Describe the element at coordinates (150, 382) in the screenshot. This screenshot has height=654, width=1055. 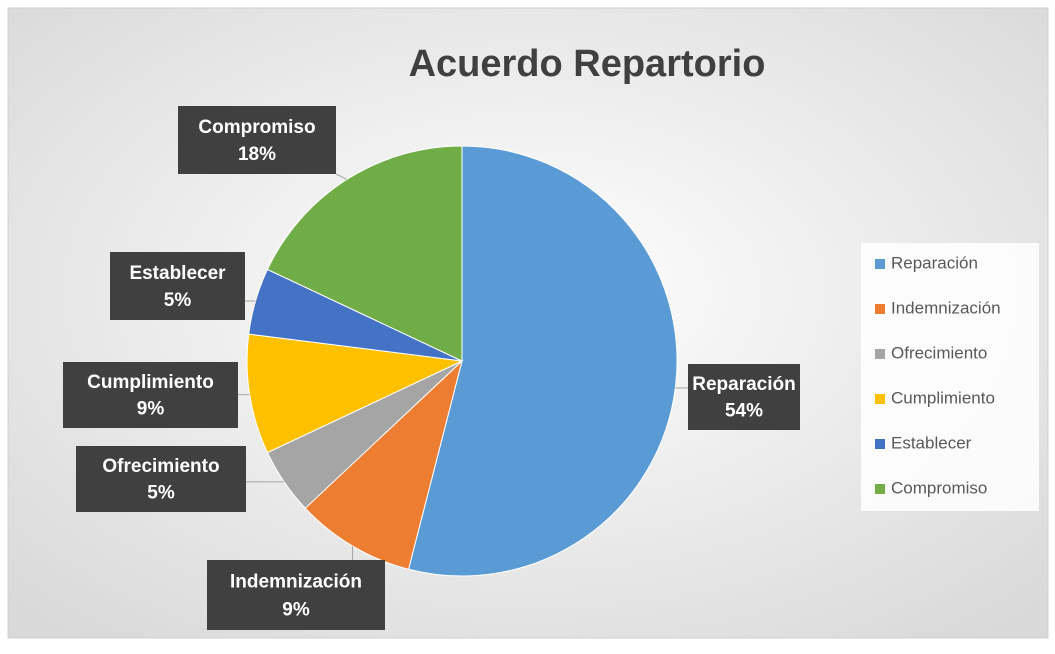
I see `data-label-name: Cumplimiento` at that location.